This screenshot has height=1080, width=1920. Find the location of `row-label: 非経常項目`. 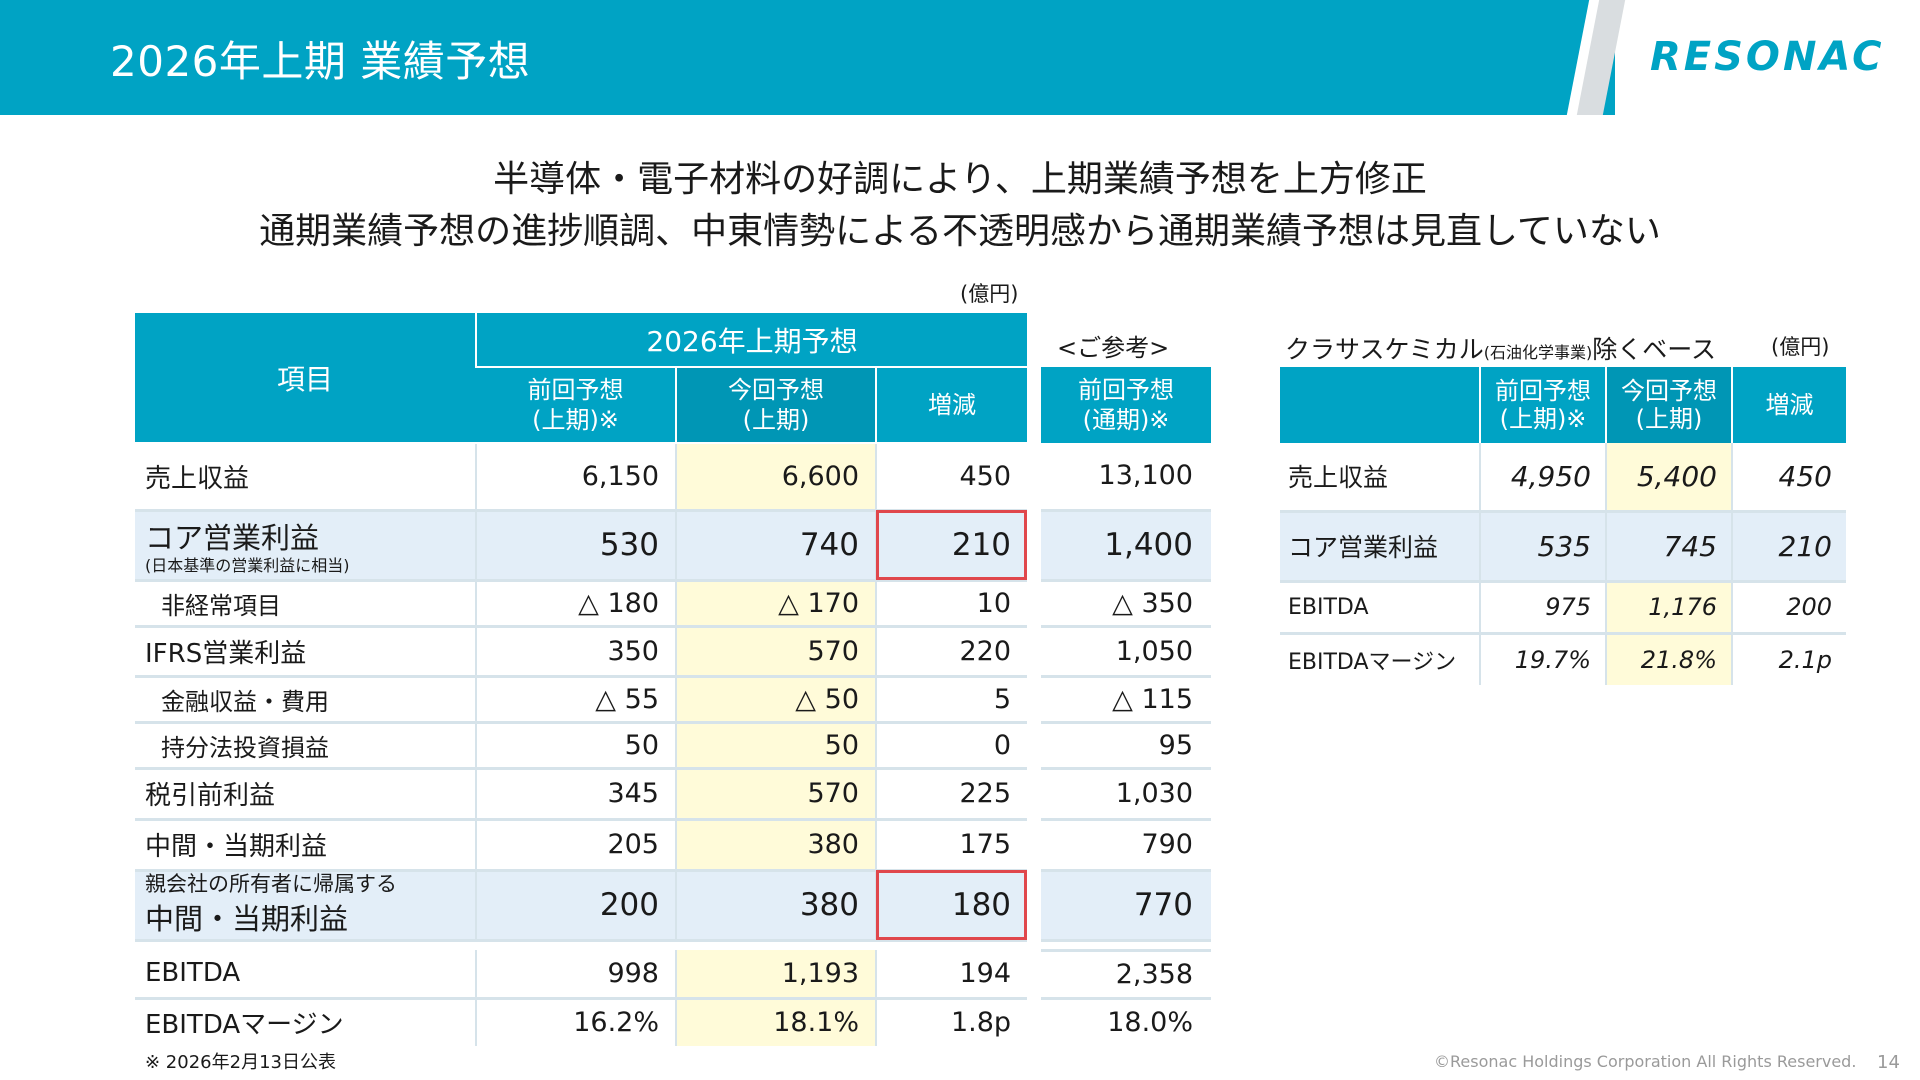

row-label: 非経常項目 is located at coordinates (305, 604).